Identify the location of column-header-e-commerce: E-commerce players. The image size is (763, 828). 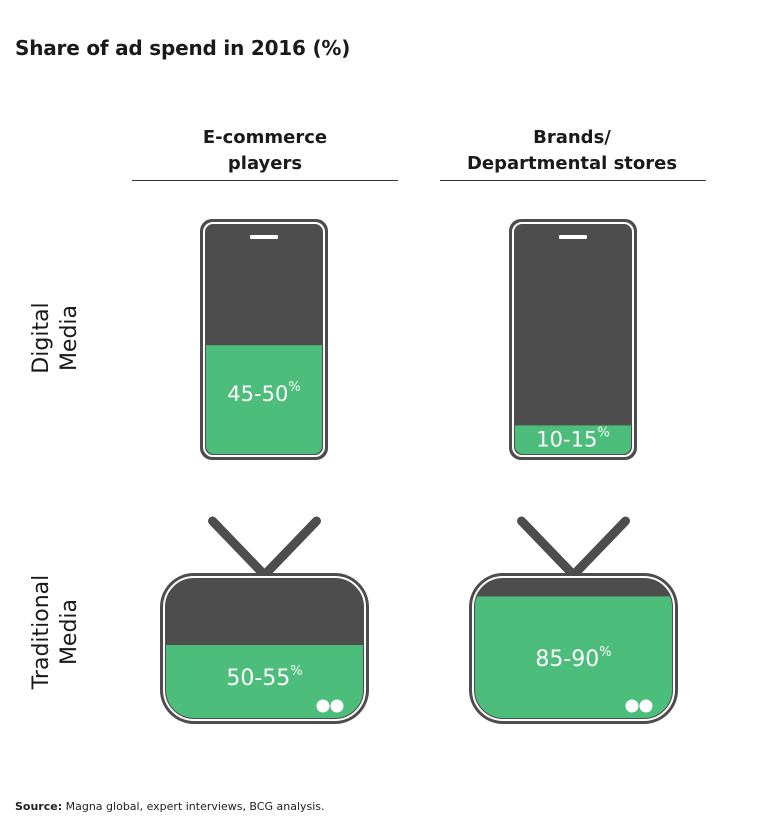
(265, 151).